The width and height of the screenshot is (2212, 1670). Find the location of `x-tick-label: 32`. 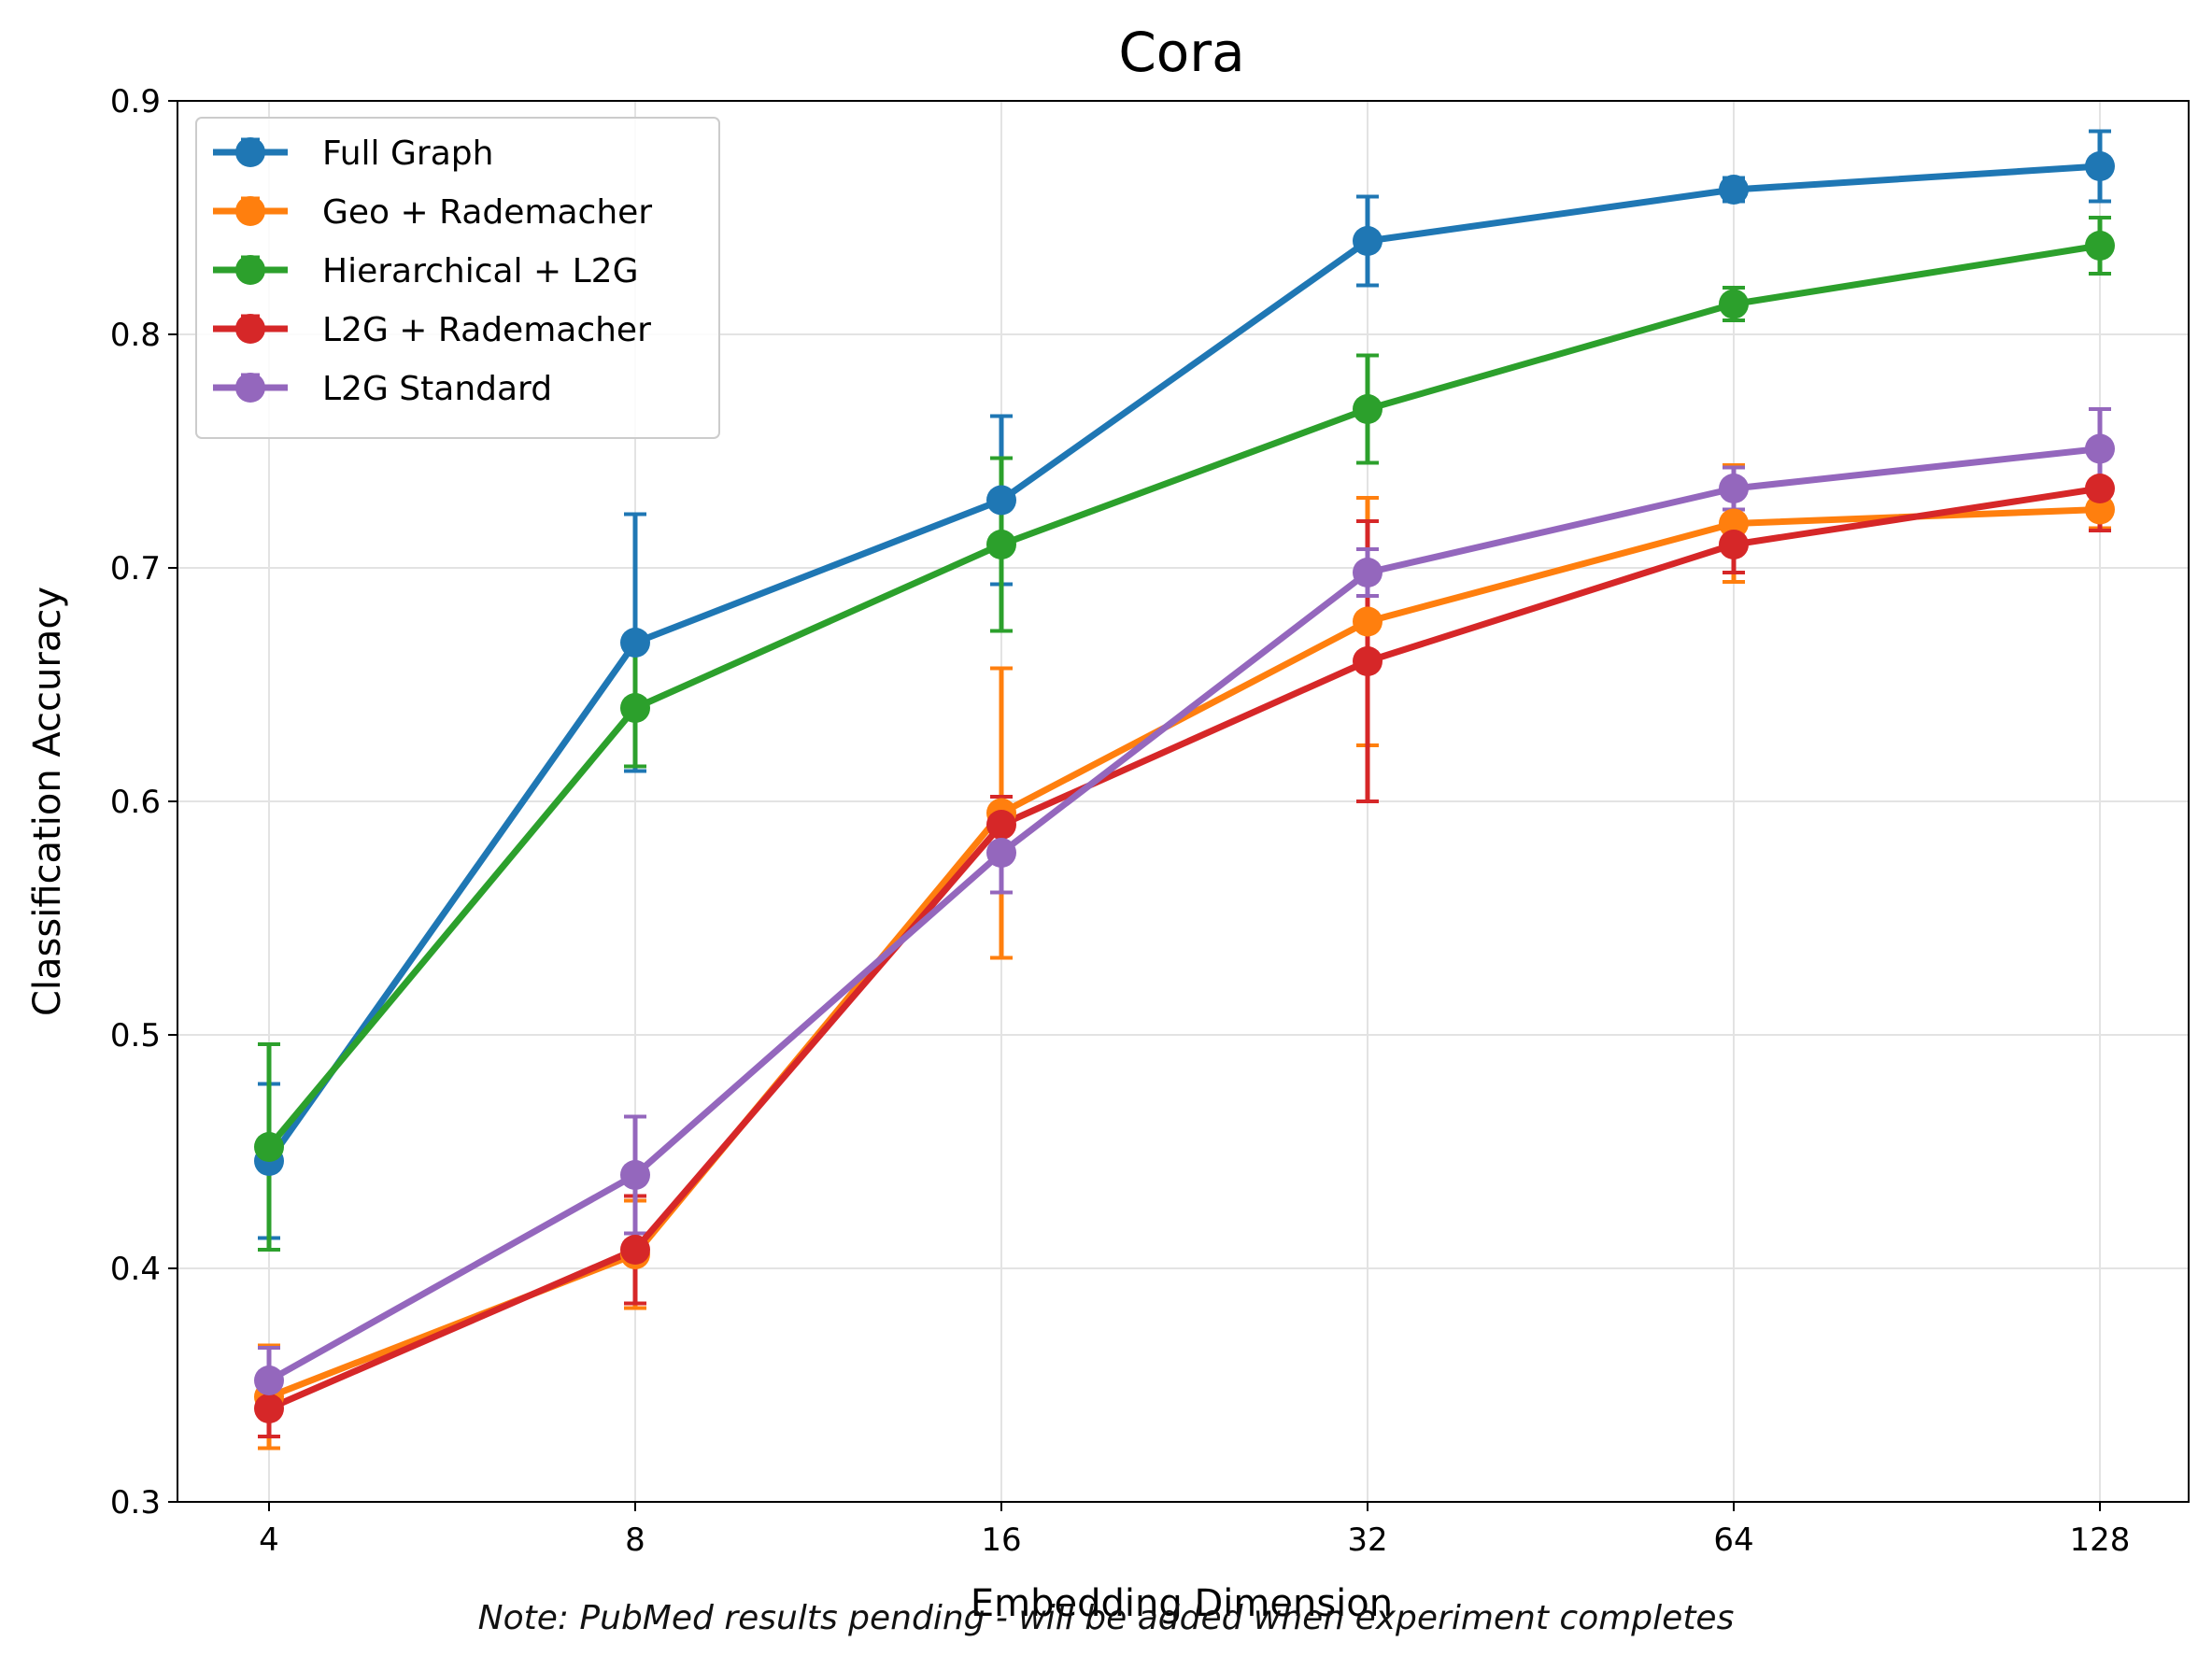

x-tick-label: 32 is located at coordinates (1367, 1540).